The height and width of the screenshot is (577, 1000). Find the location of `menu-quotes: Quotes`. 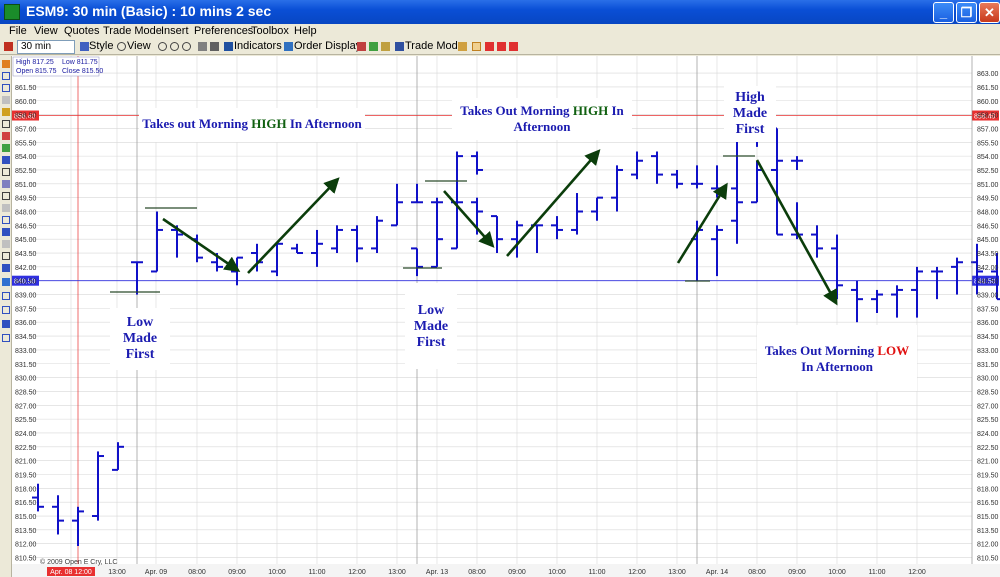

menu-quotes: Quotes is located at coordinates (82, 31).